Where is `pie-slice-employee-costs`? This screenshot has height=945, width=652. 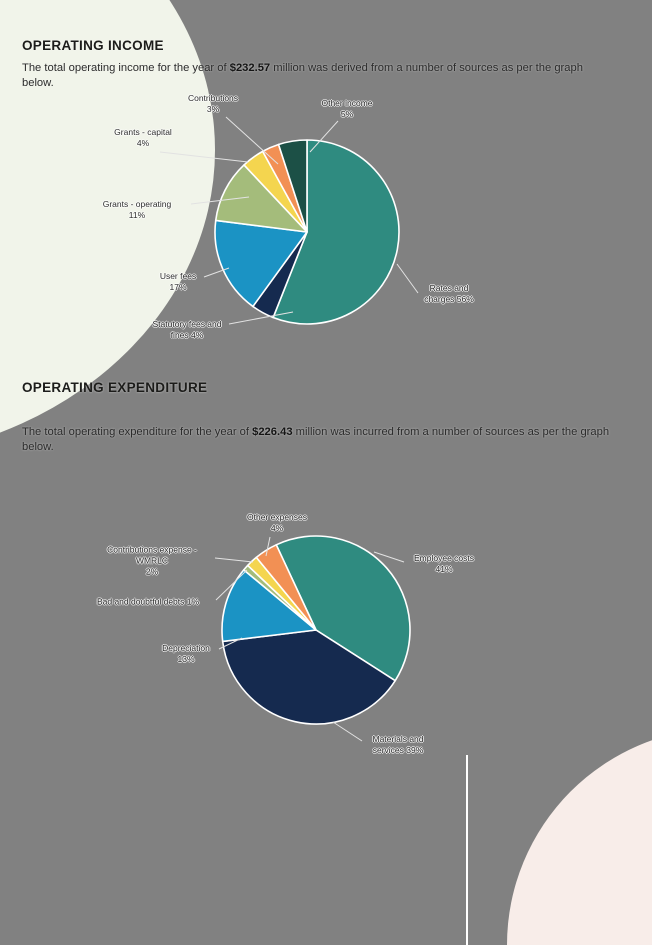 pie-slice-employee-costs is located at coordinates (343, 608).